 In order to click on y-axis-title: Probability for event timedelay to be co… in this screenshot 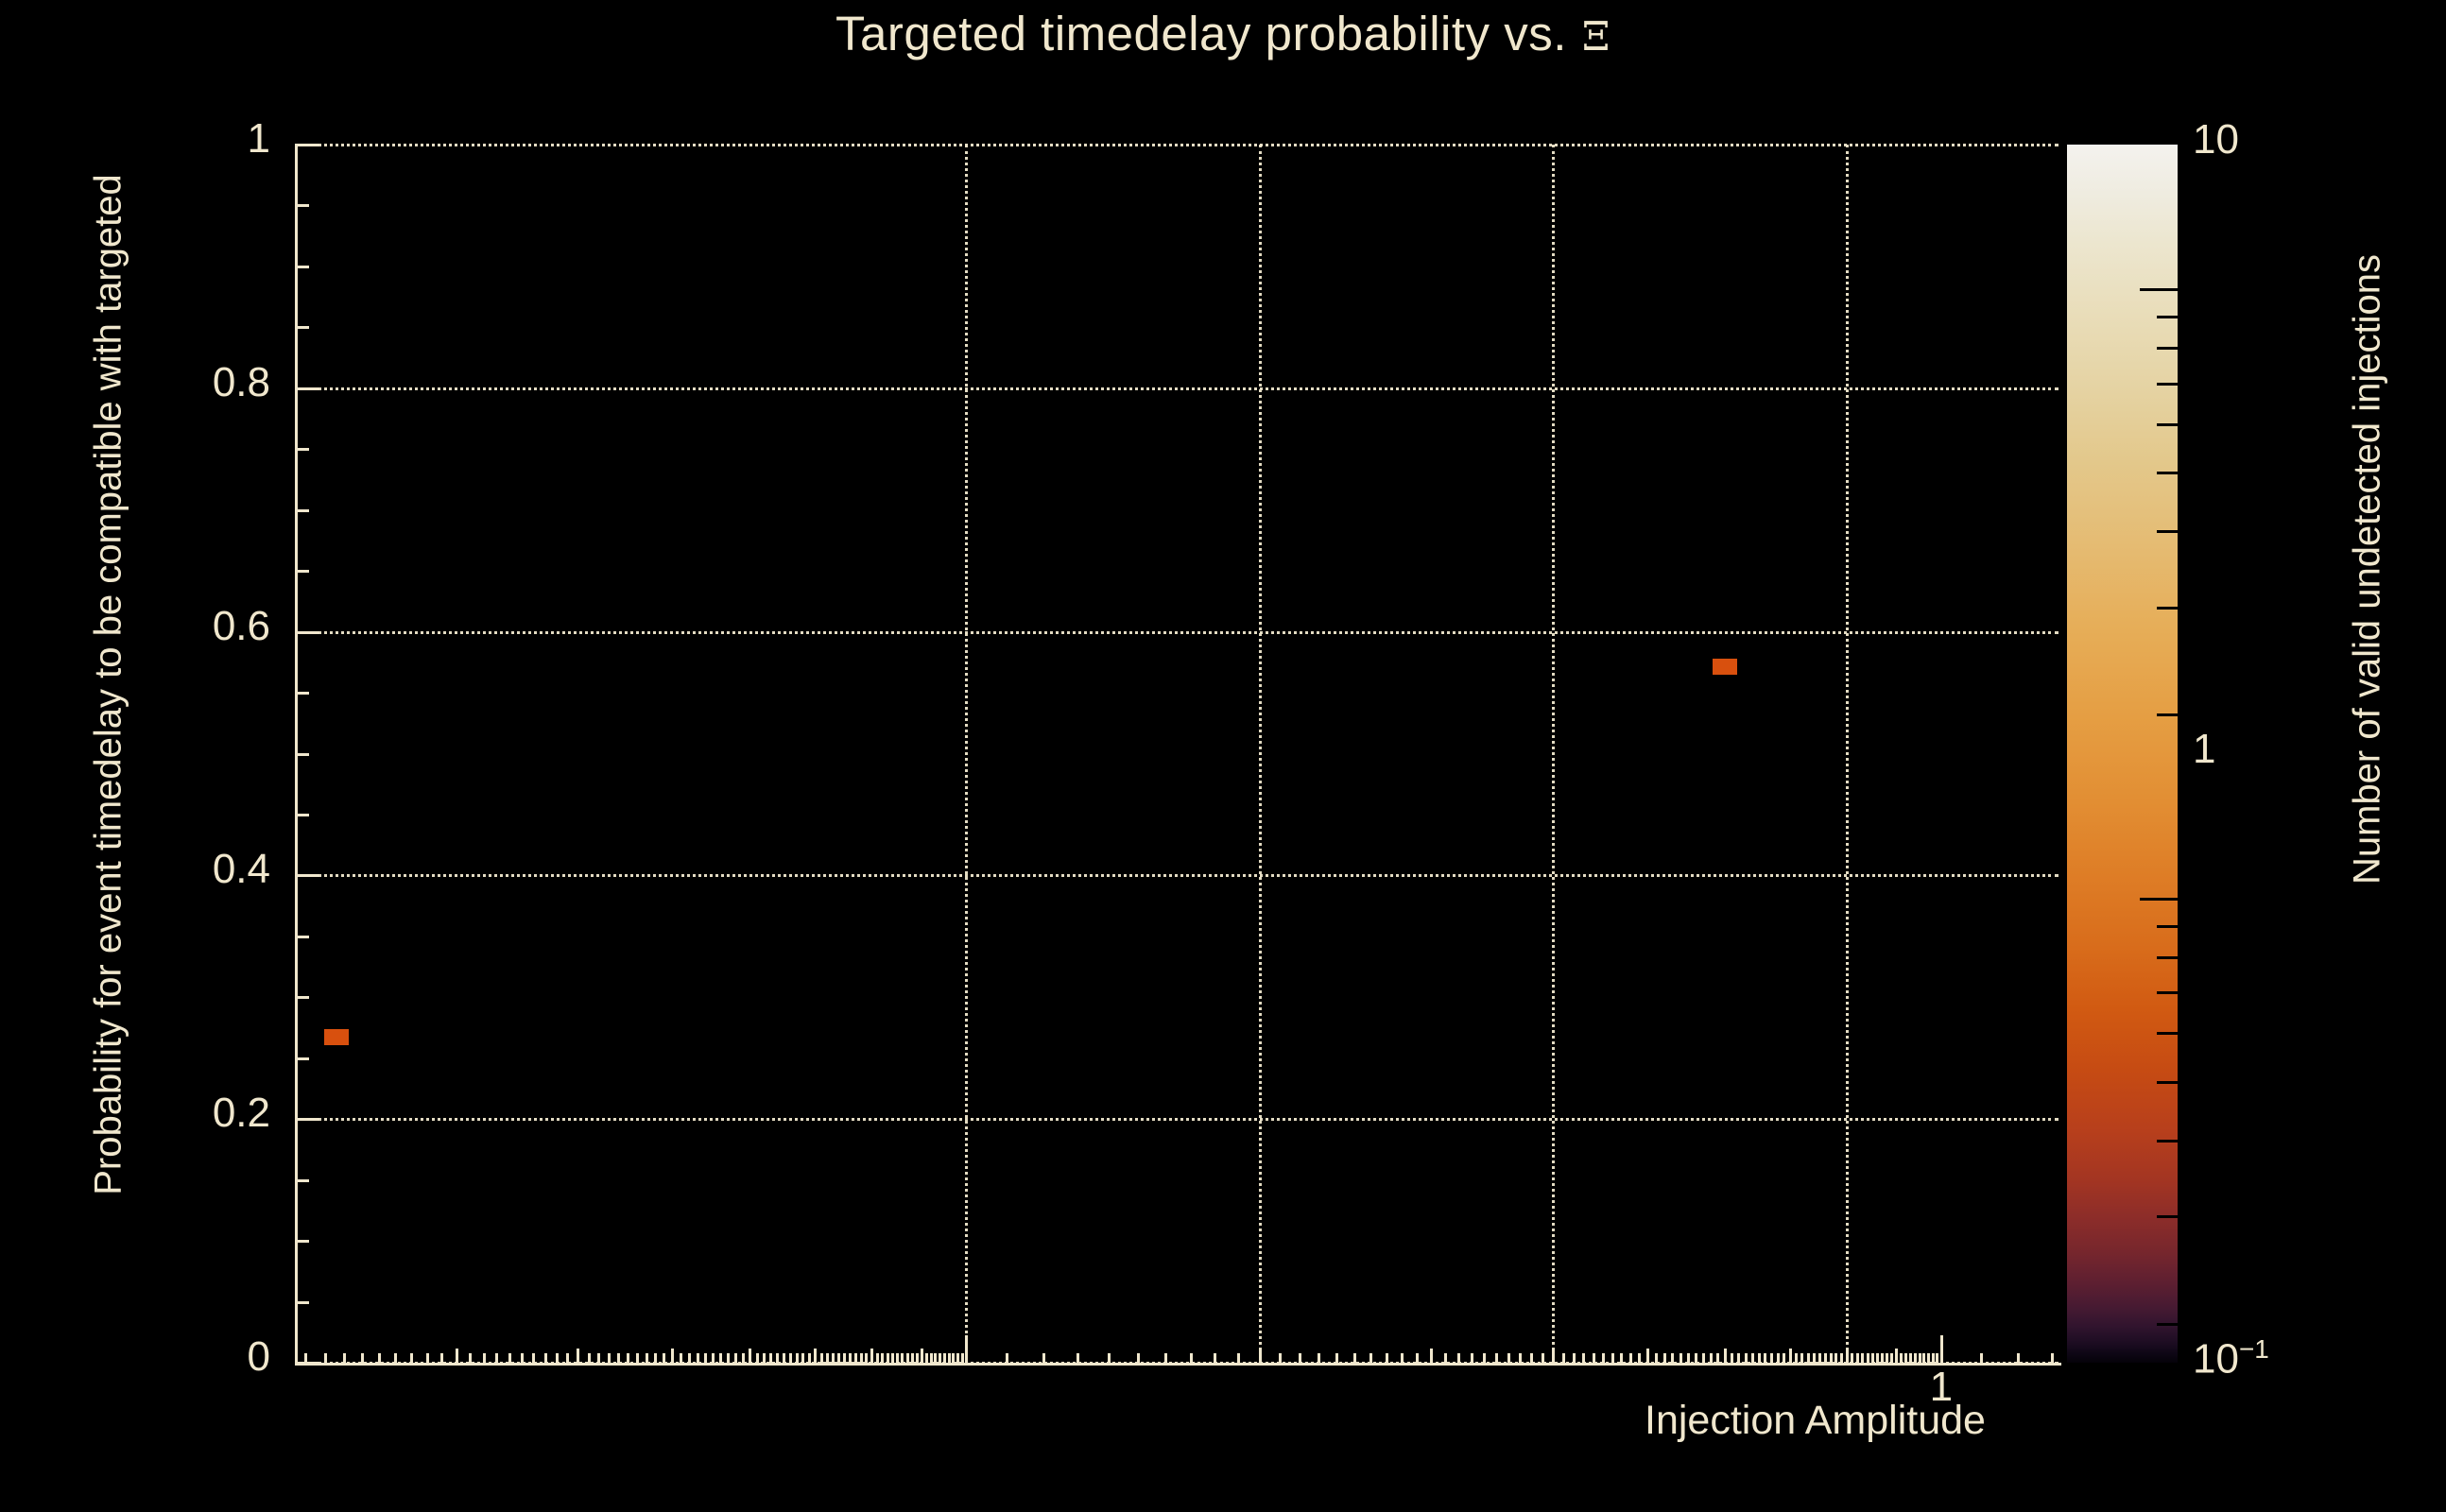, I will do `click(108, 684)`.